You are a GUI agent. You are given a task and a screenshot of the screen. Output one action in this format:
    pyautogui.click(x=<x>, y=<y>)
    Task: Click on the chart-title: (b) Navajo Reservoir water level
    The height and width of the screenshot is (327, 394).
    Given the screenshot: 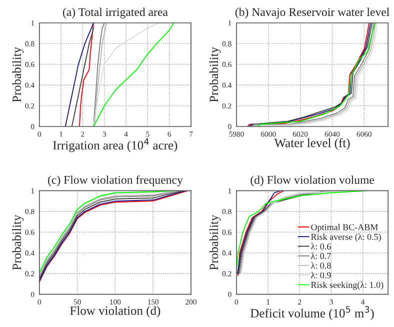 What is the action you would take?
    pyautogui.click(x=312, y=13)
    